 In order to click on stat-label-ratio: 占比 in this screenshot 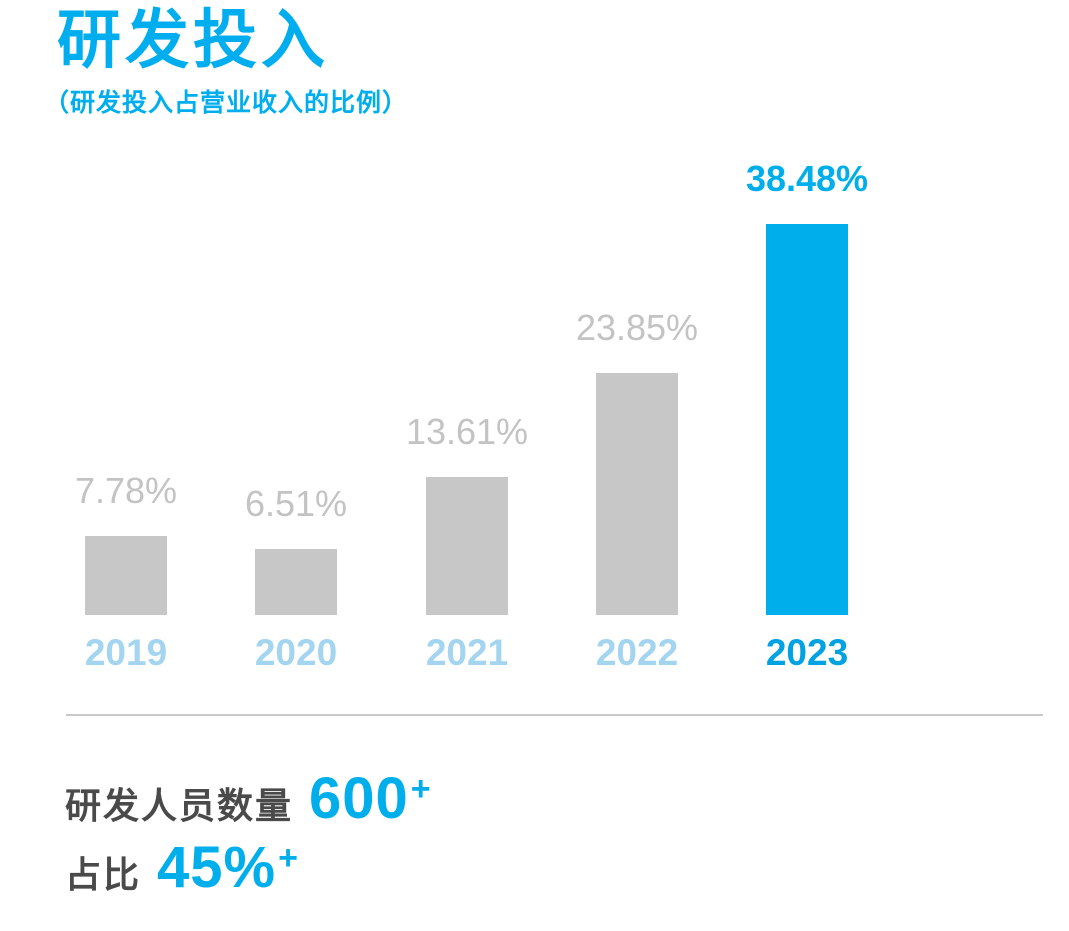, I will do `click(103, 874)`.